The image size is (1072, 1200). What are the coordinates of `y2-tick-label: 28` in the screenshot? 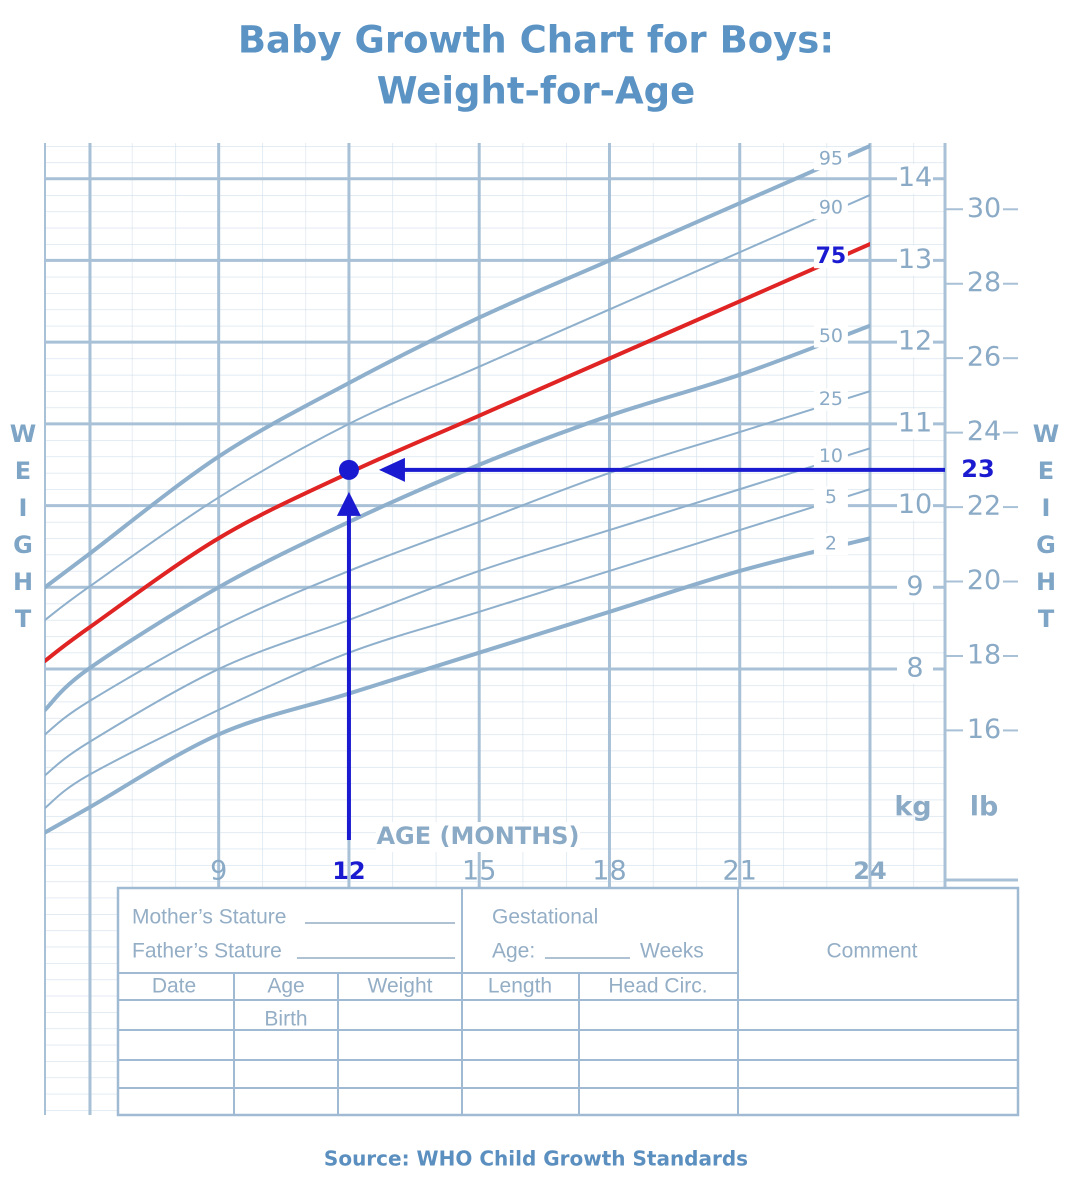 It's located at (984, 282).